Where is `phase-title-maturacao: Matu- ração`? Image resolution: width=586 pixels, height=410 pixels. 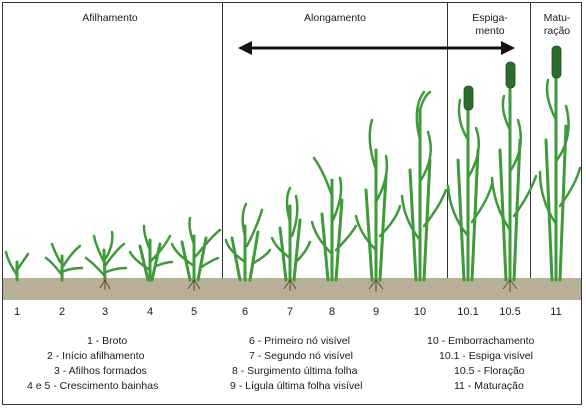 phase-title-maturacao: Matu- ração is located at coordinates (557, 24).